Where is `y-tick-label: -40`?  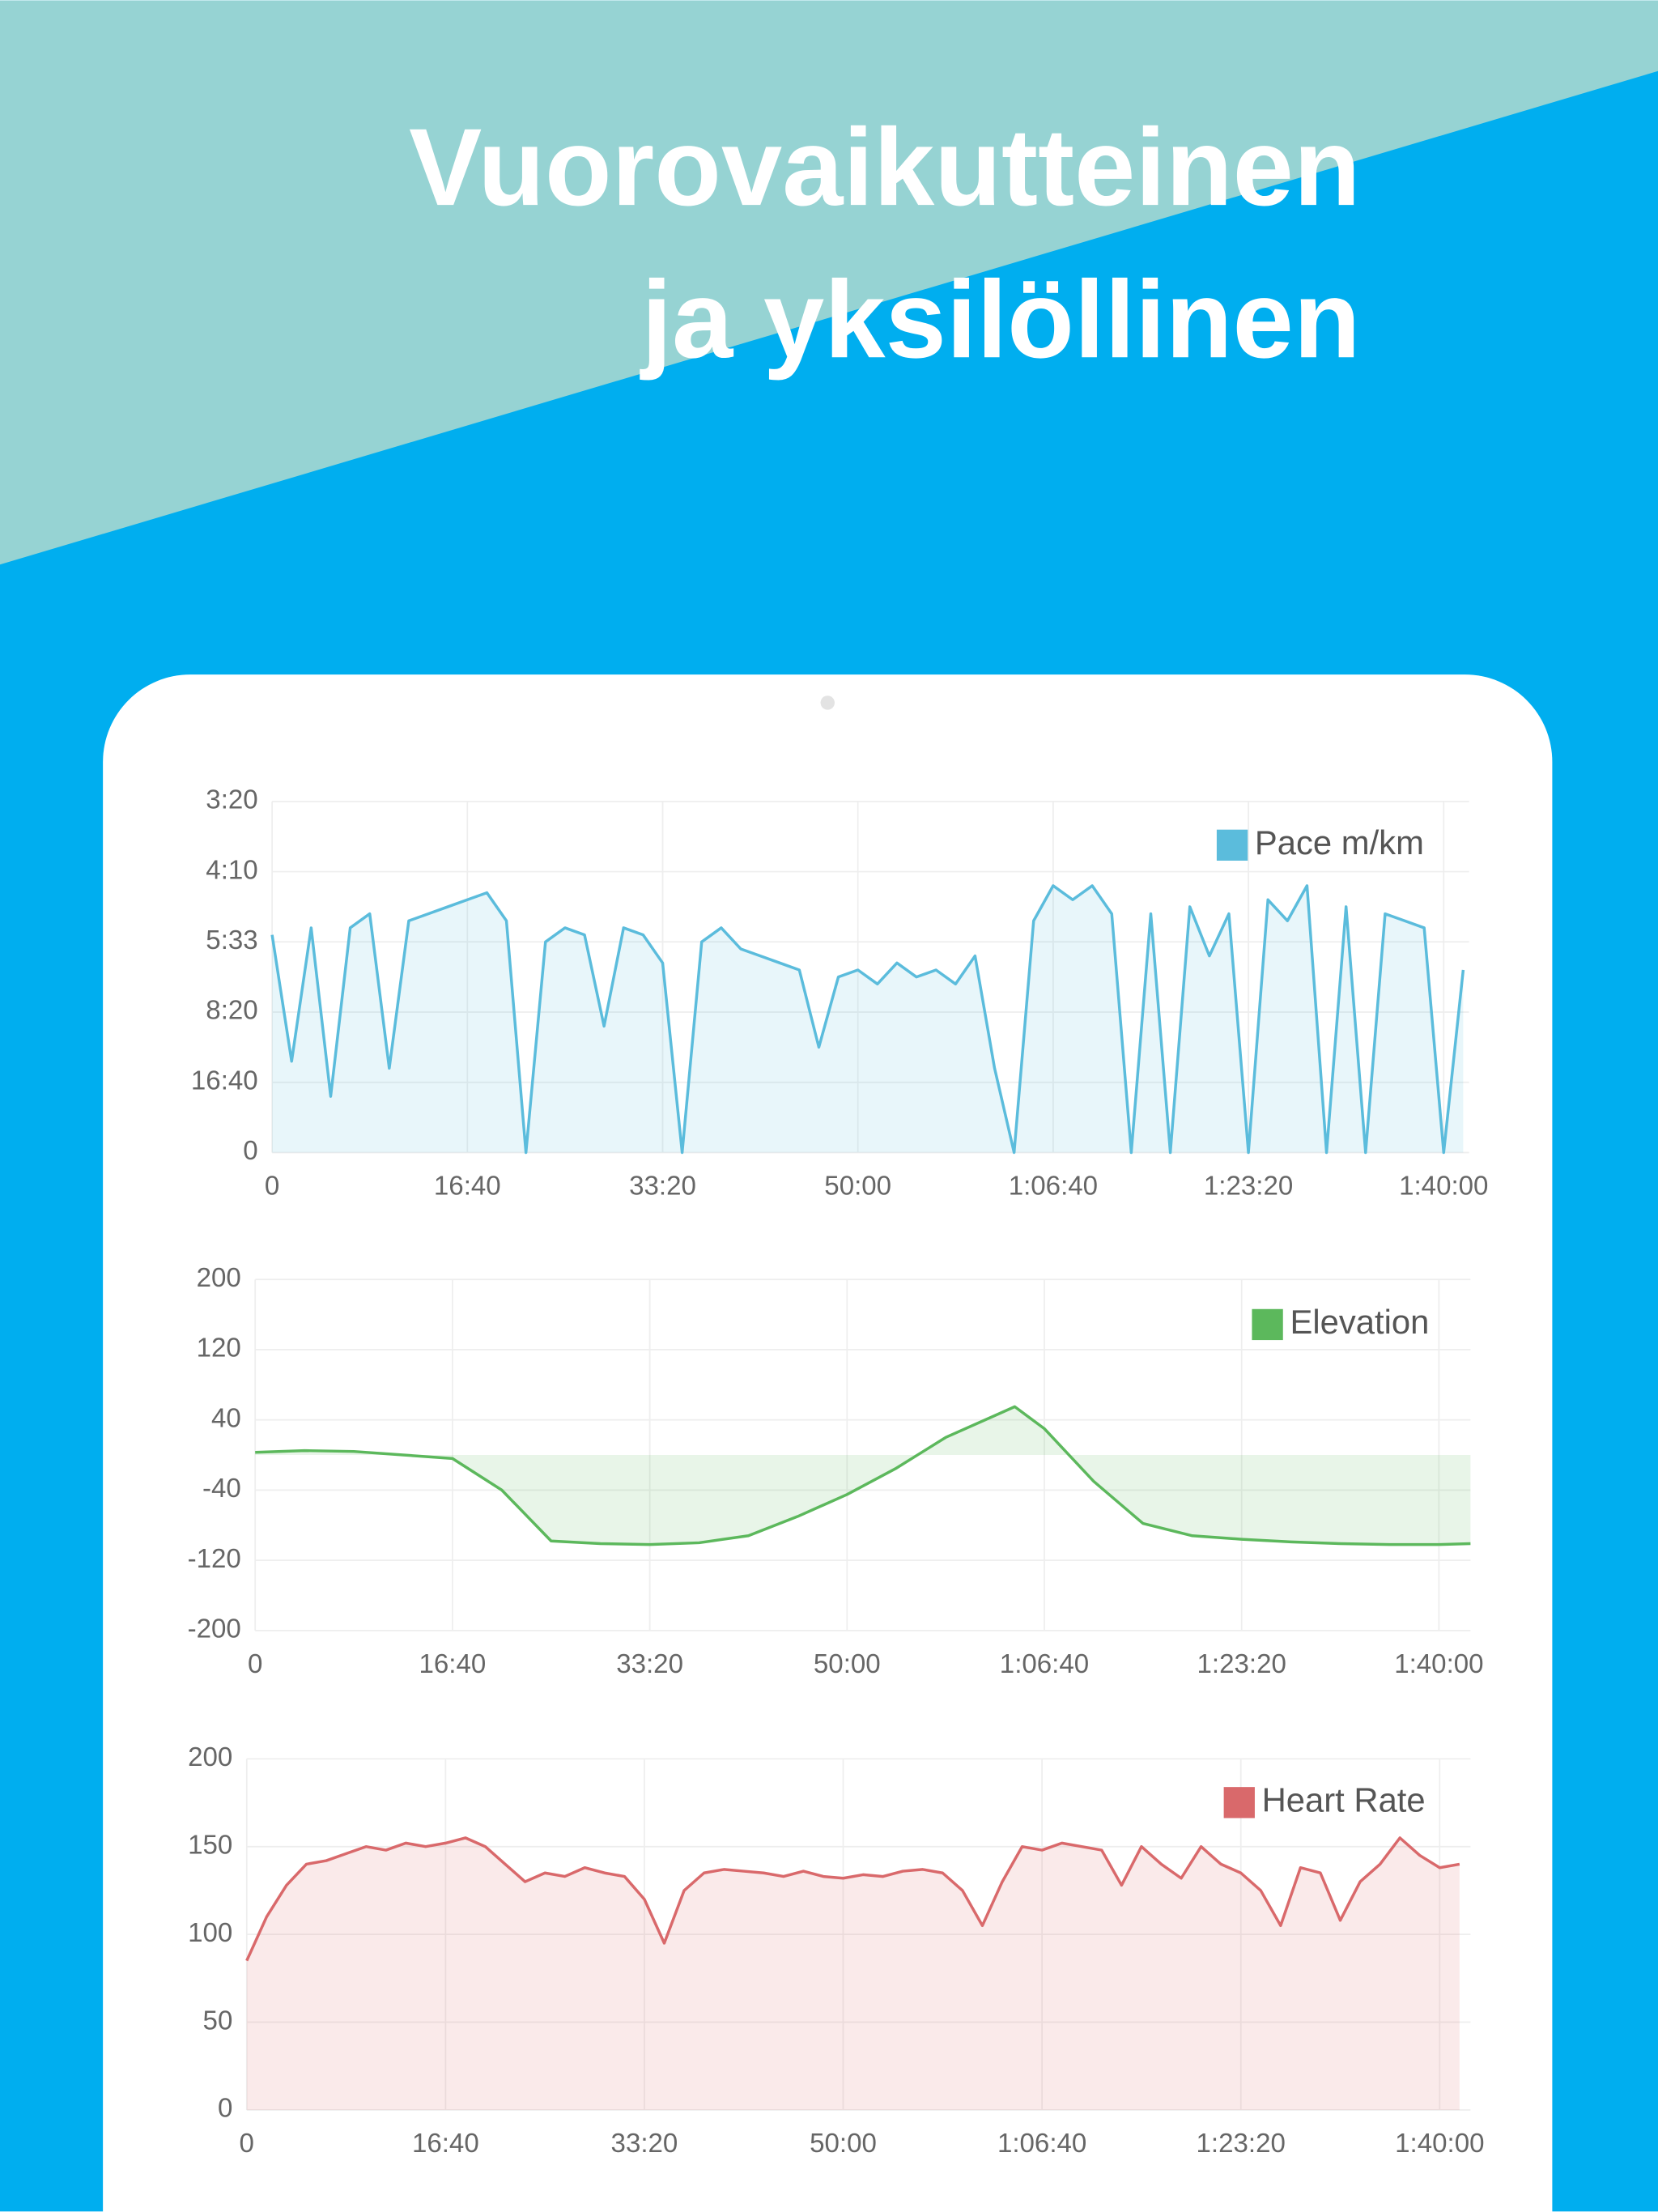
y-tick-label: -40 is located at coordinates (221, 1489).